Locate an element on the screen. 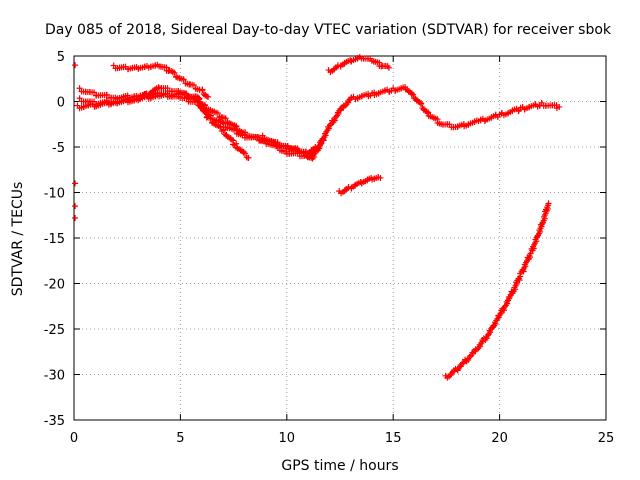 This screenshot has width=640, height=480. series-sparse-left is located at coordinates (75, 141).